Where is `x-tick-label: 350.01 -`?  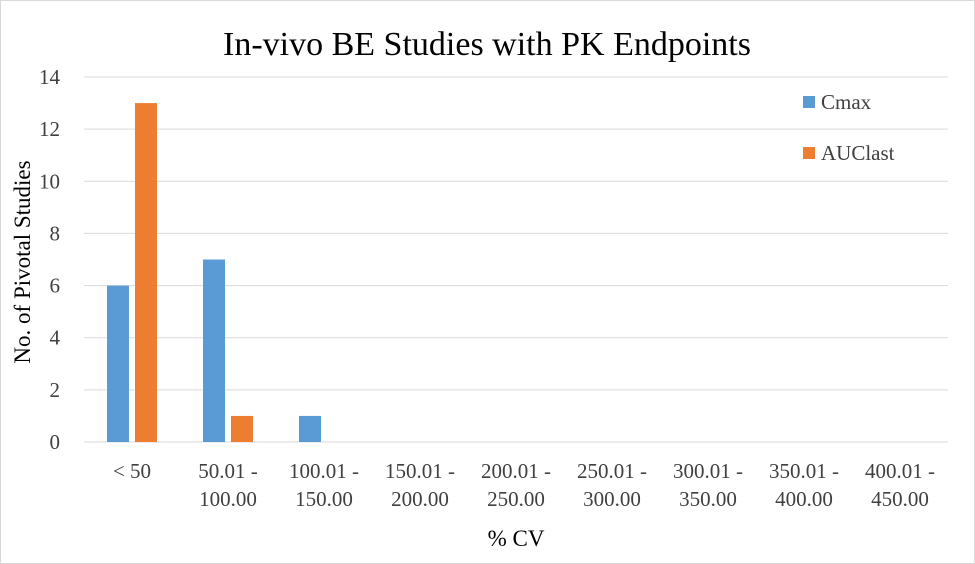
x-tick-label: 350.01 - is located at coordinates (804, 471).